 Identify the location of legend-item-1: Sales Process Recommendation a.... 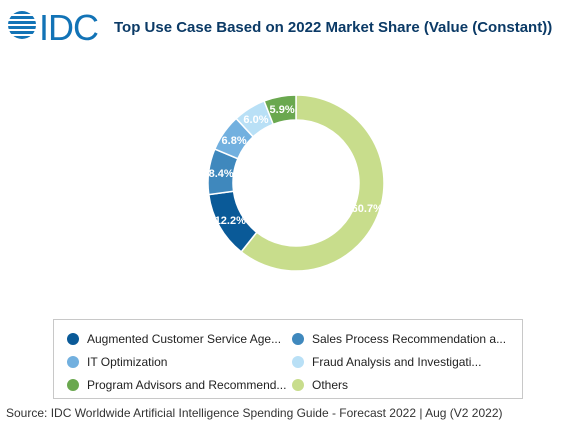
(399, 339).